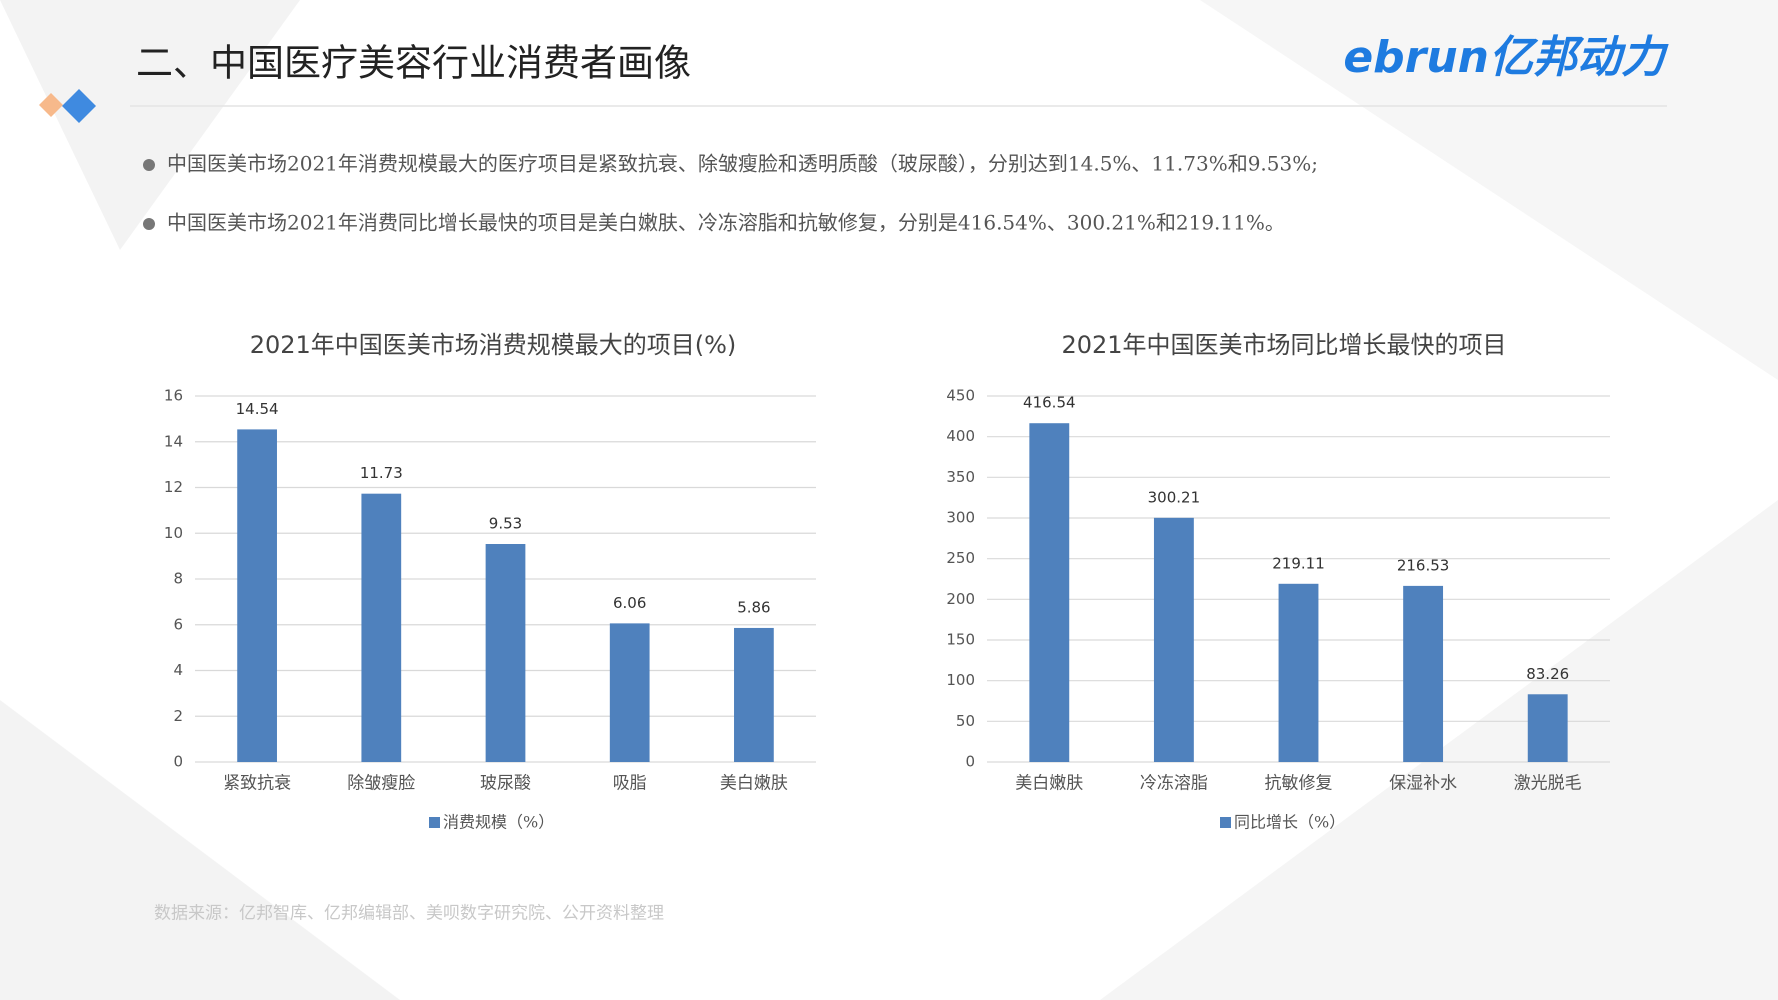 This screenshot has width=1778, height=1000. What do you see at coordinates (498, 822) in the screenshot?
I see `legend-label: 消费规模（%）` at bounding box center [498, 822].